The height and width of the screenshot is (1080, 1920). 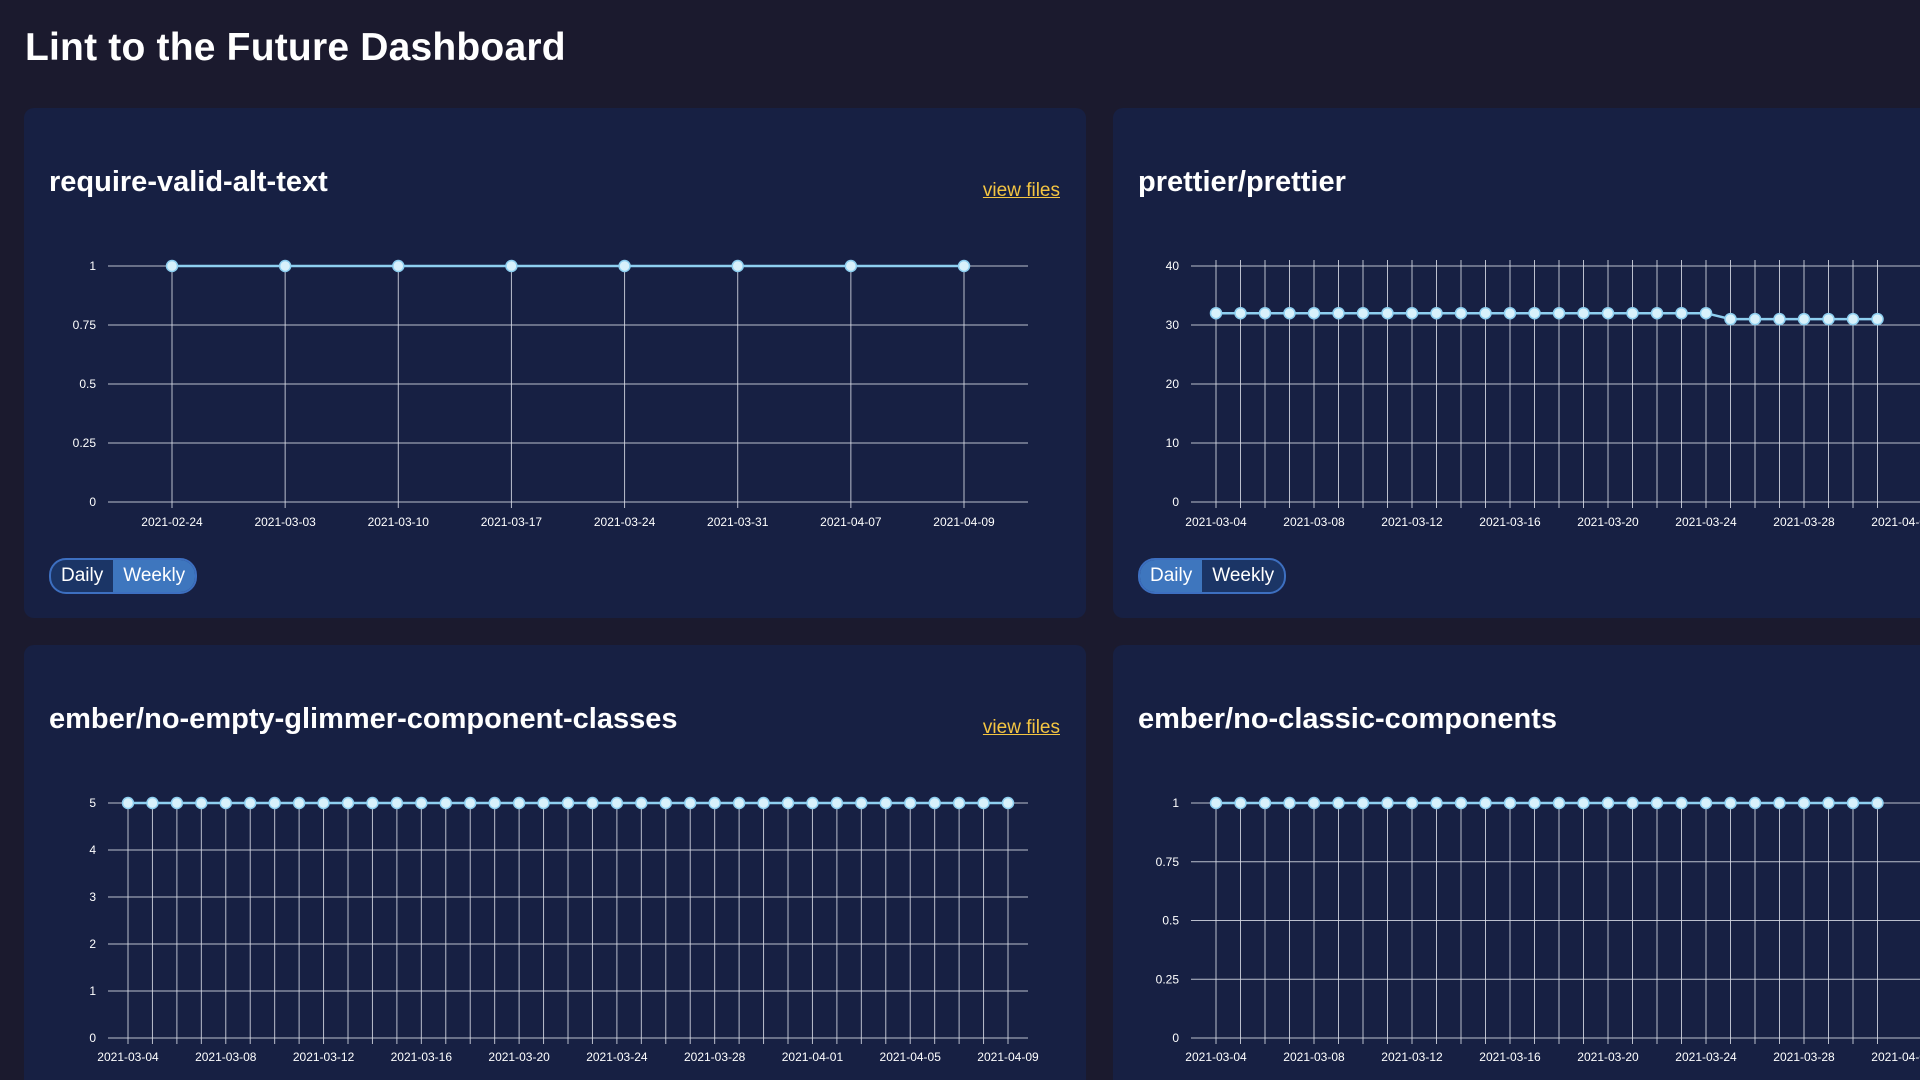 What do you see at coordinates (738, 522) in the screenshot?
I see `x-tick-label: 2021-03-31` at bounding box center [738, 522].